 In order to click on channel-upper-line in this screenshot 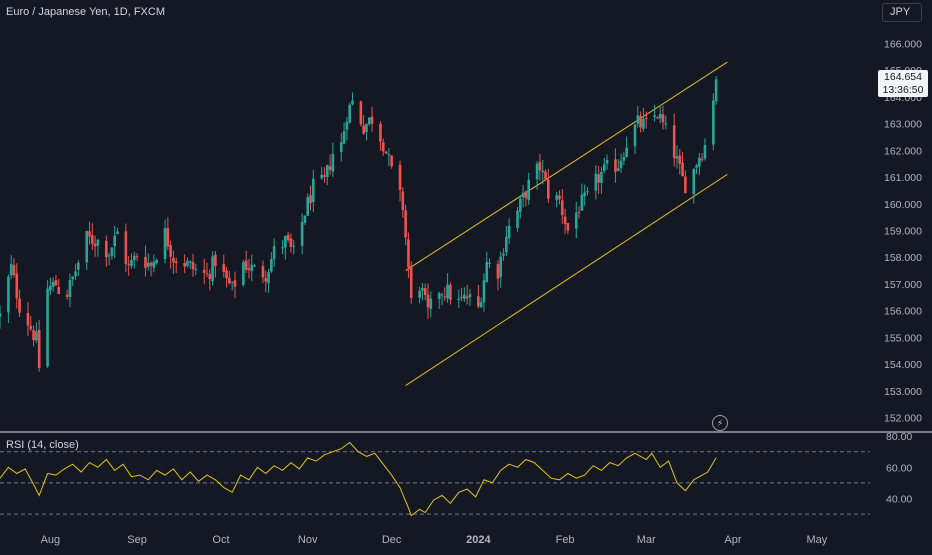, I will do `click(566, 166)`.